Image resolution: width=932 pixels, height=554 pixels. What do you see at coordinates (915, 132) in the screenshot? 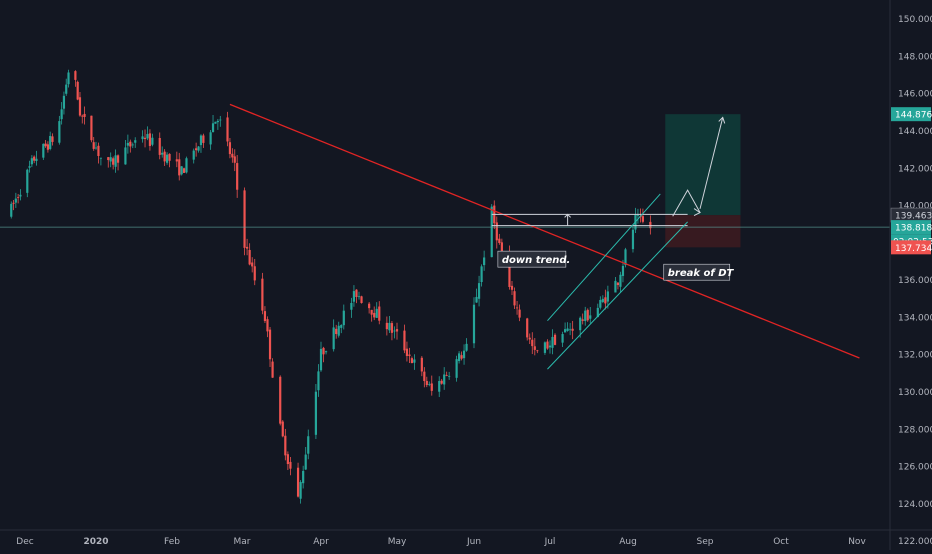
I see `y-tick-label: 144.000` at bounding box center [915, 132].